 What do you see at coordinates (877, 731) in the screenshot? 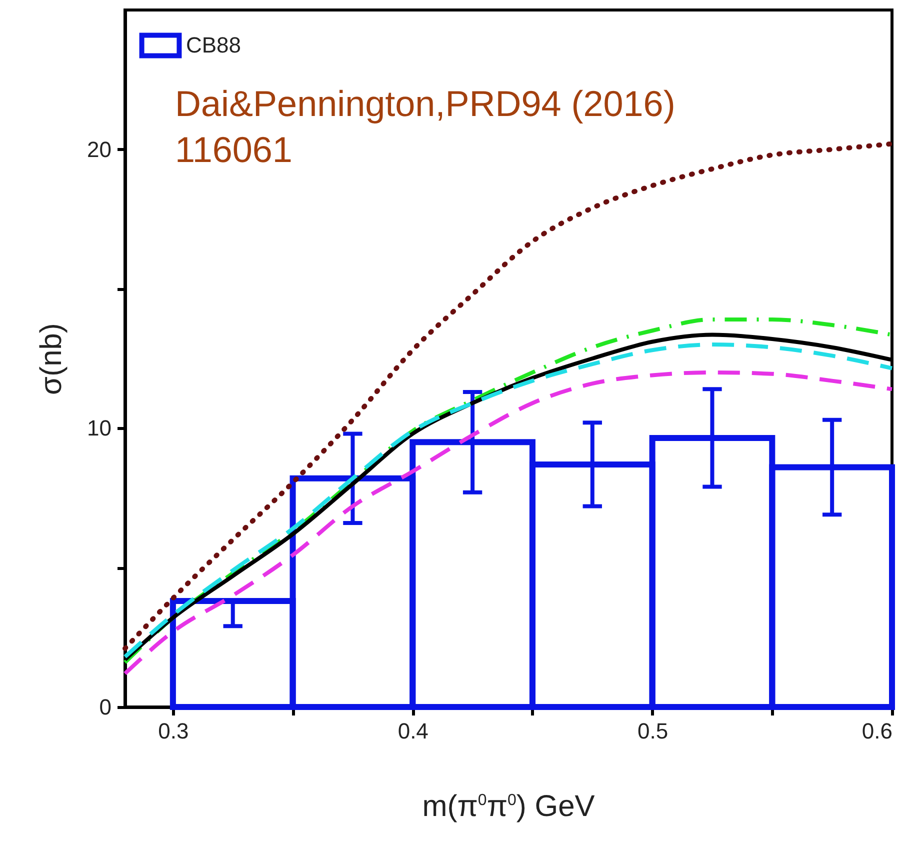
I see `x-tick-label: 0.6` at bounding box center [877, 731].